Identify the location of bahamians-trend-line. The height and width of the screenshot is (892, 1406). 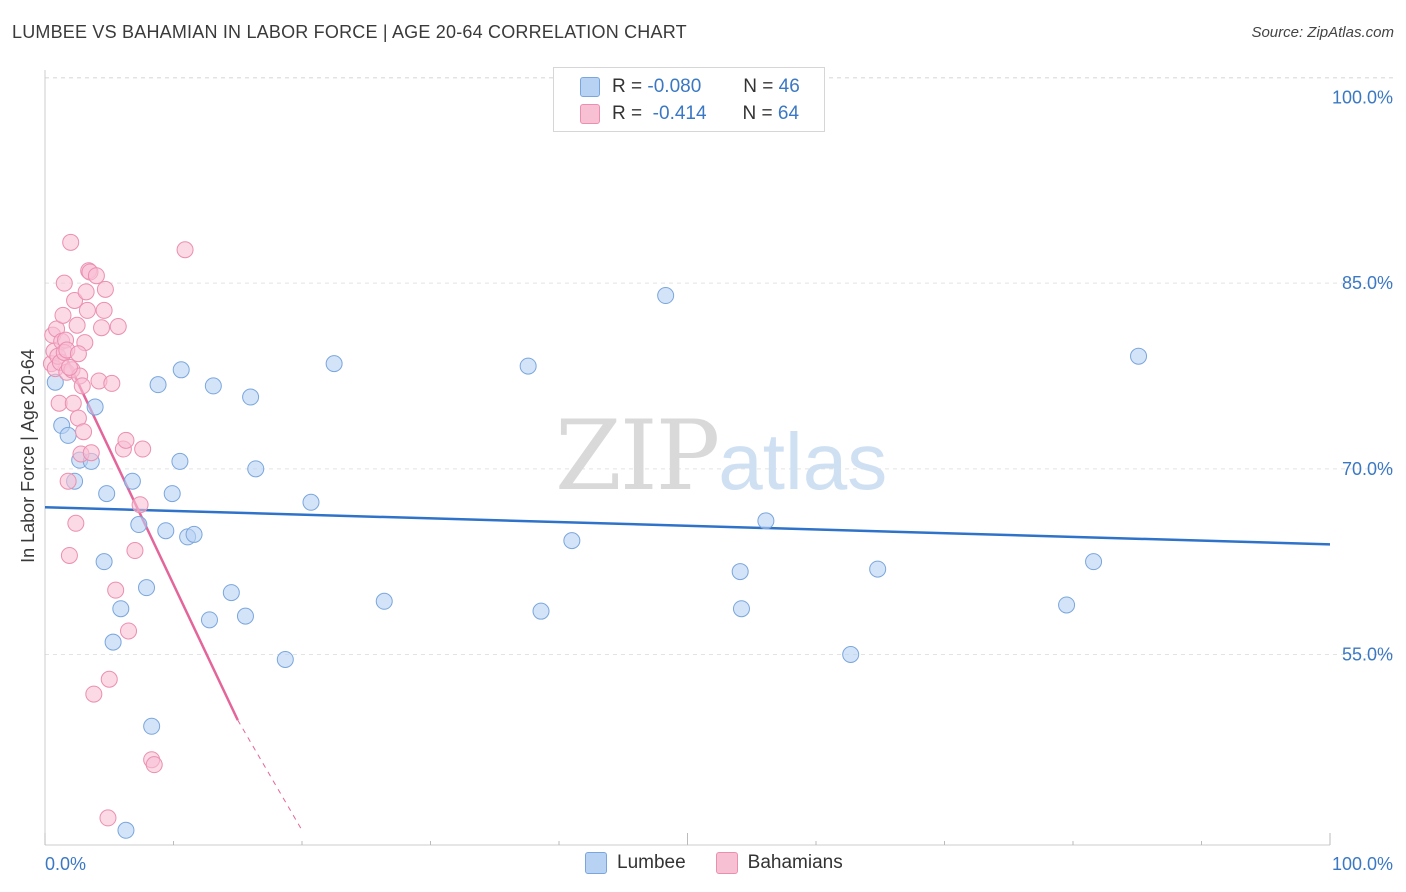
(270, 775).